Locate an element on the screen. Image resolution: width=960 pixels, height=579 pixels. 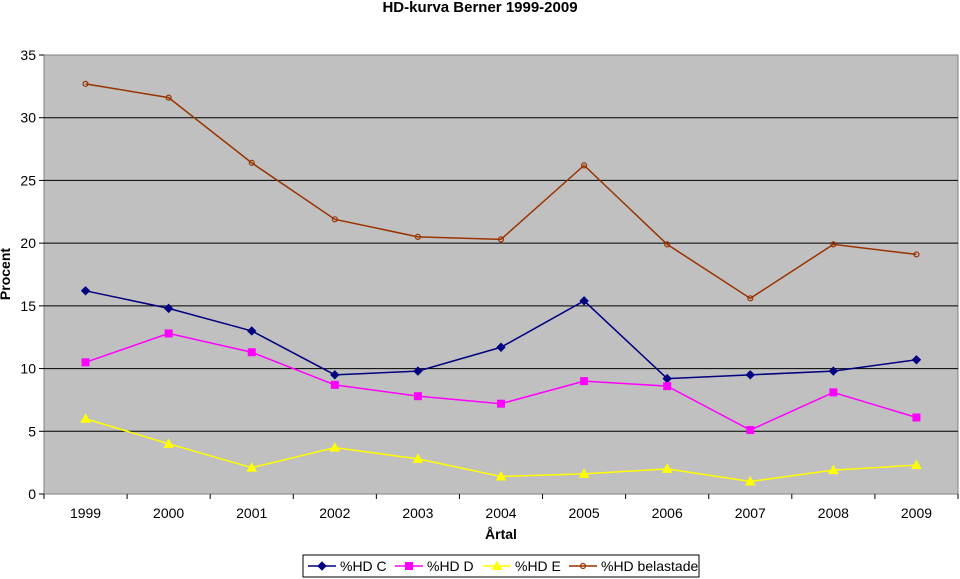
y-axis-ticks: 0 5 10 15 20 25 30 35 is located at coordinates (32, 274).